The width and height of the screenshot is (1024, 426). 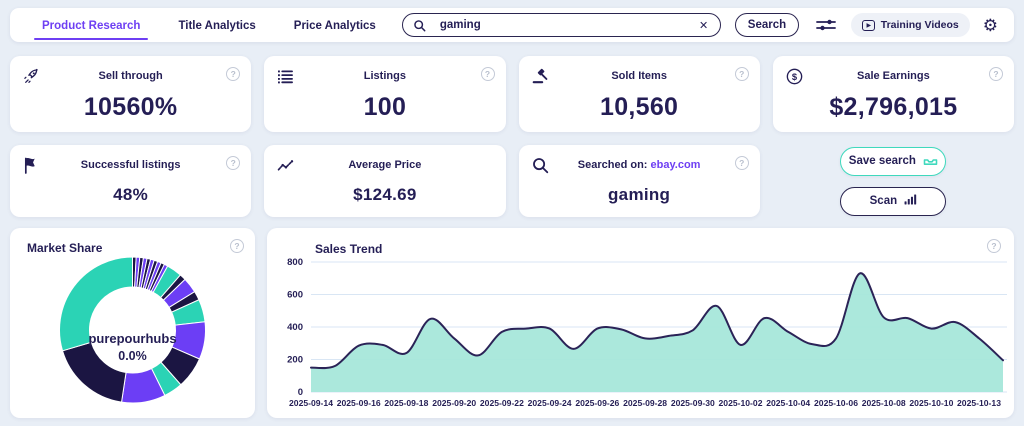 What do you see at coordinates (639, 76) in the screenshot?
I see `stat-title: Sold Items` at bounding box center [639, 76].